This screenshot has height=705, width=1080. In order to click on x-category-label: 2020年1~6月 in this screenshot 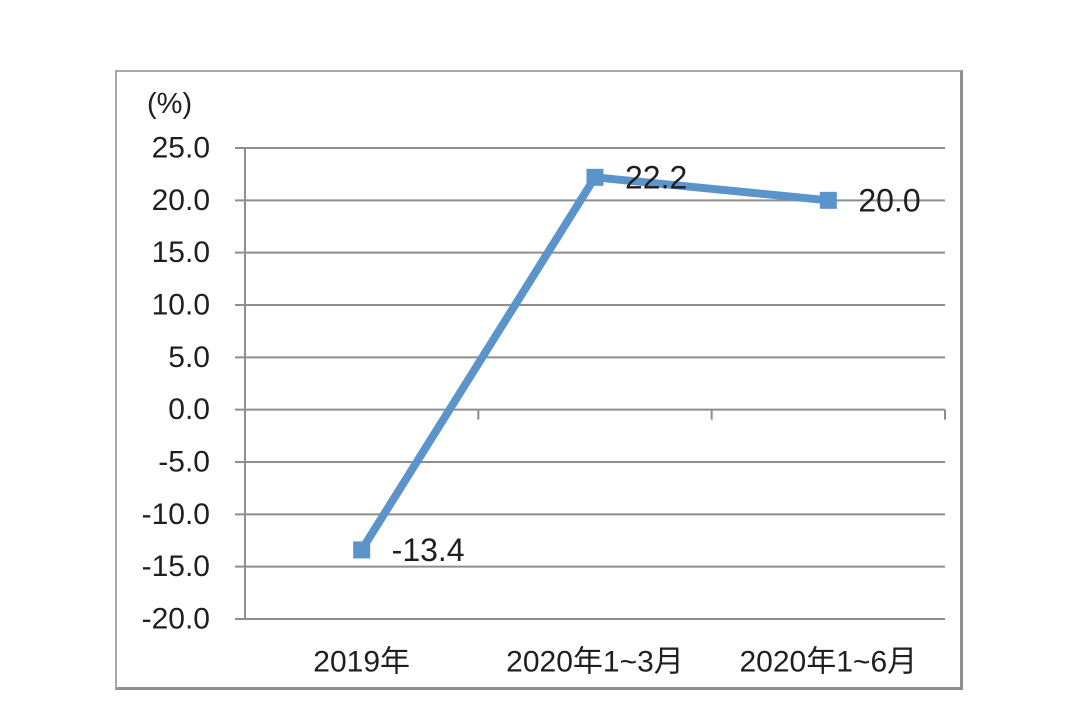, I will do `click(829, 662)`.